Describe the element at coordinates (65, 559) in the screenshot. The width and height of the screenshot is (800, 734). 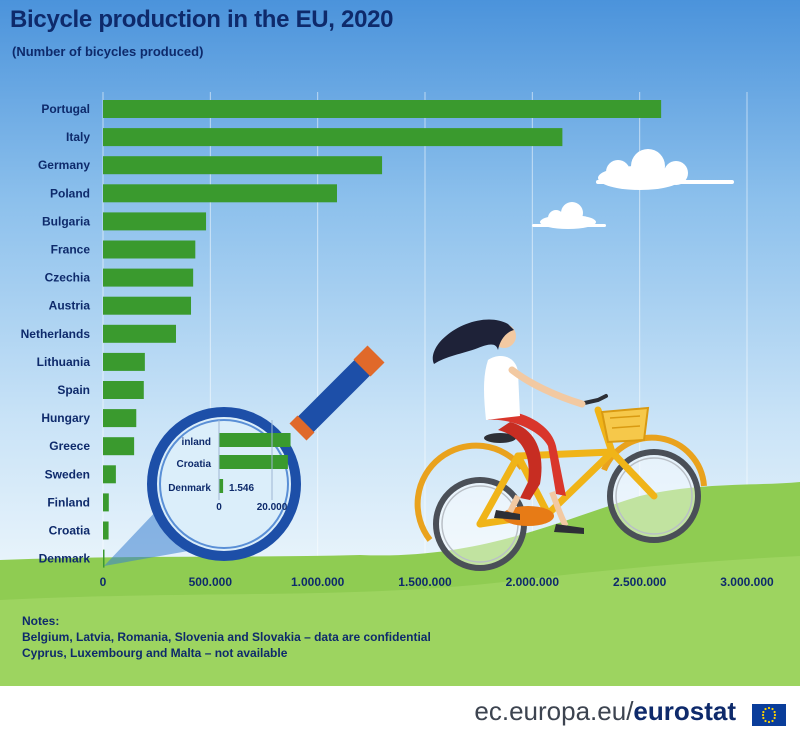
I see `category-label: Denmark` at that location.